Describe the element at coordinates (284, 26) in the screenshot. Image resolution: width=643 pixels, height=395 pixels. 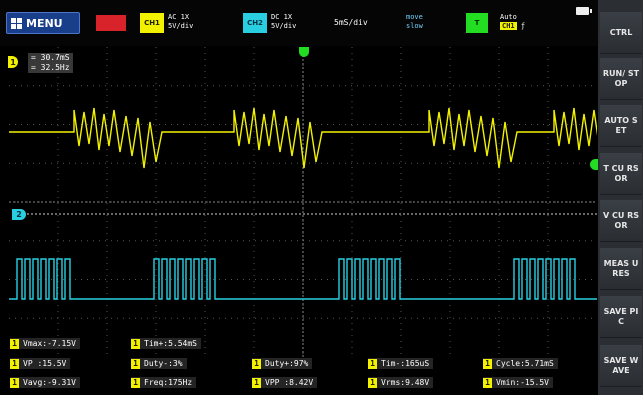
I see `ch2-scale: 5V/div` at that location.